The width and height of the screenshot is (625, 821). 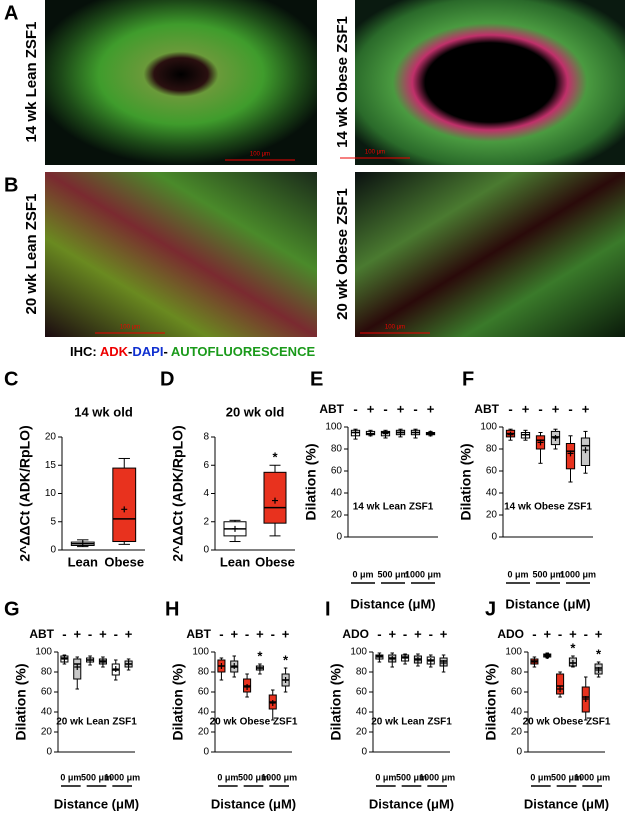 I want to click on caption-part: AUTOFLUORESCENCE, so click(x=243, y=351).